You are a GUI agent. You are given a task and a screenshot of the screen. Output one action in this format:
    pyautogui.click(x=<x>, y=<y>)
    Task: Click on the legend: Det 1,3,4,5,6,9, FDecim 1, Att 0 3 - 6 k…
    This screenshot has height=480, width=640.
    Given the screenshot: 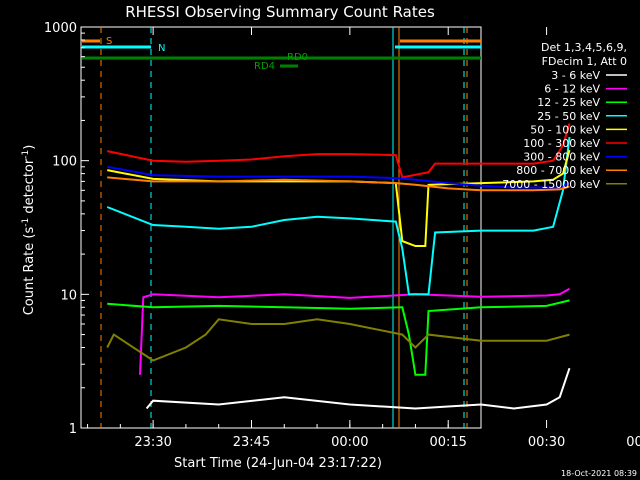 What is the action you would take?
    pyautogui.click(x=564, y=116)
    